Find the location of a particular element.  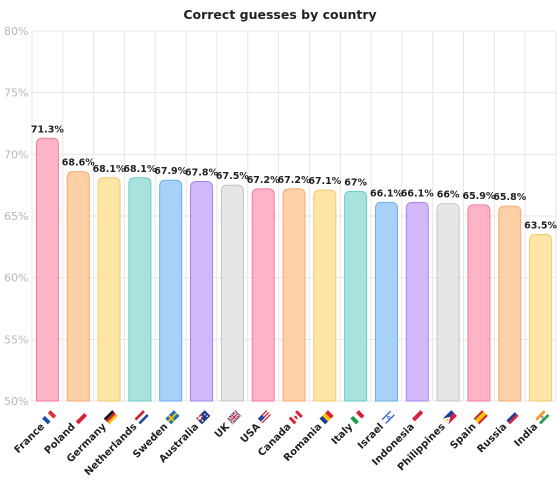

flag-spain-icon is located at coordinates (480, 417).